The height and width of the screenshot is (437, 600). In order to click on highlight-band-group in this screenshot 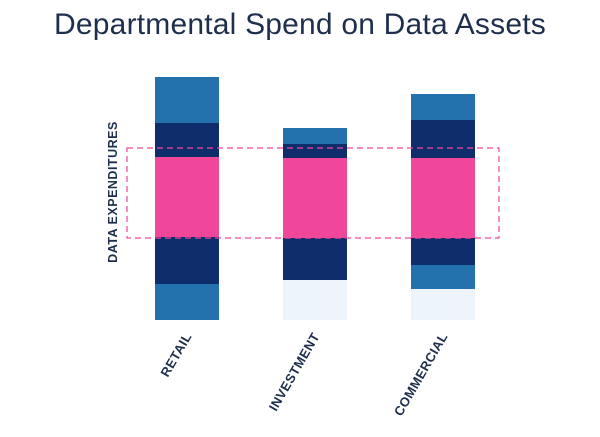, I will do `click(313, 193)`.